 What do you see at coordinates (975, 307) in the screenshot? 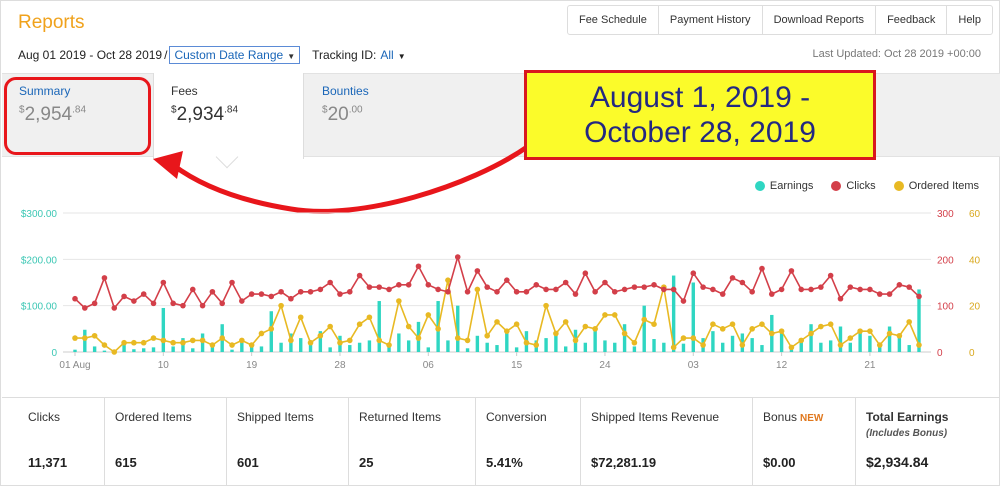
I see `y-right-tick-label: 20` at bounding box center [975, 307].